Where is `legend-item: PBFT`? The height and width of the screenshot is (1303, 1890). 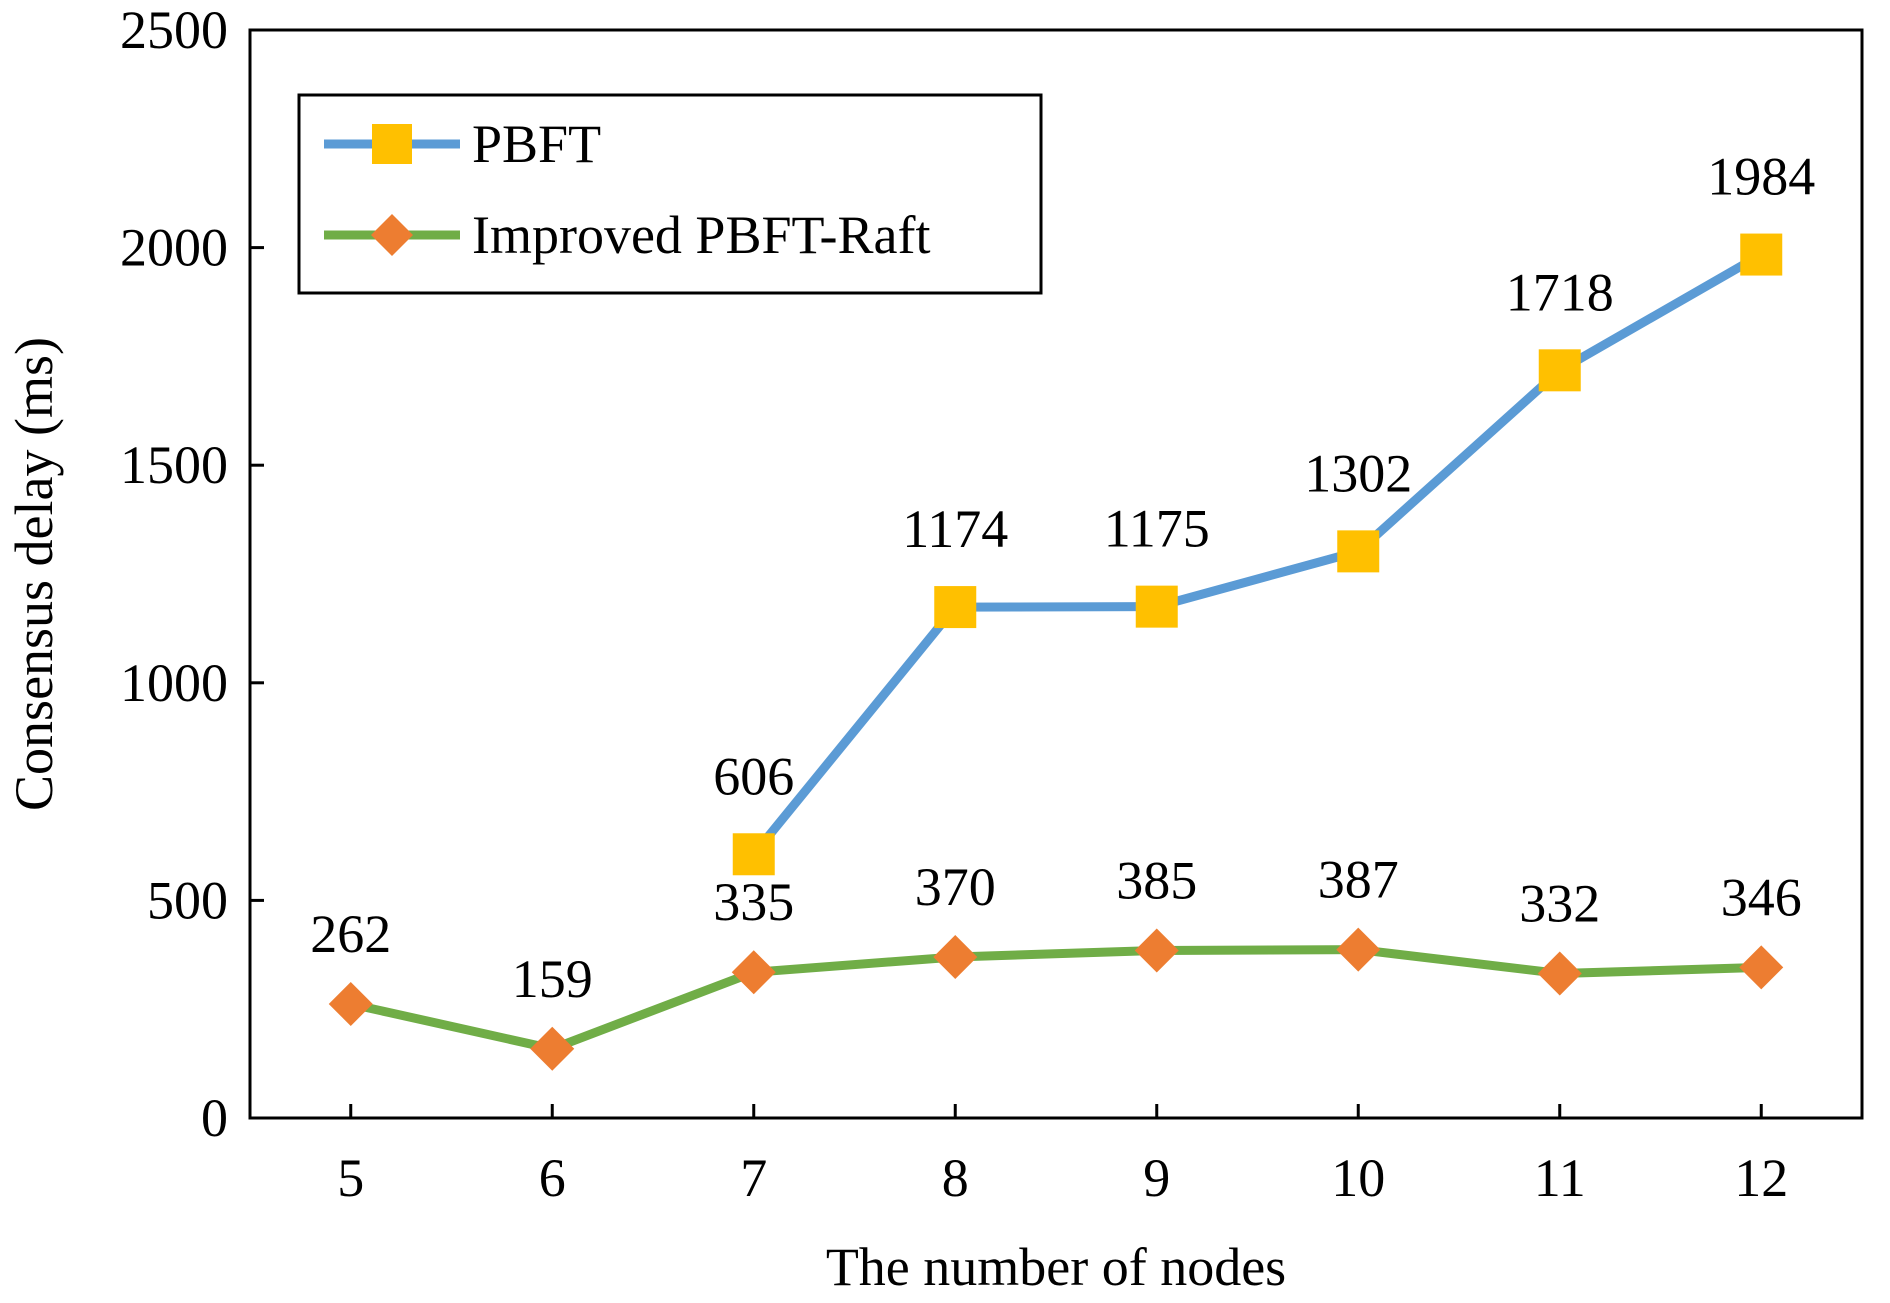
legend-item: PBFT is located at coordinates (462, 144).